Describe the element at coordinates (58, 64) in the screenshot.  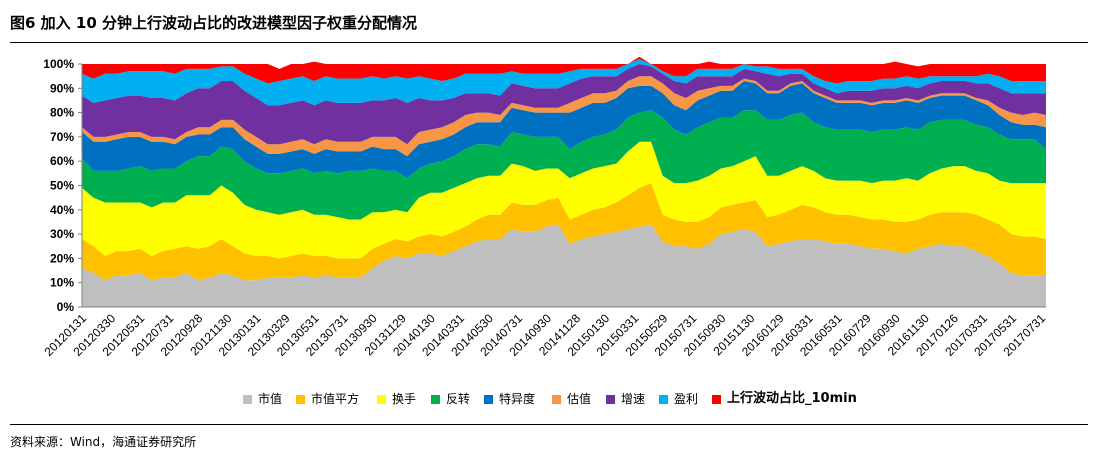
I see `y-tick-label: 100%` at that location.